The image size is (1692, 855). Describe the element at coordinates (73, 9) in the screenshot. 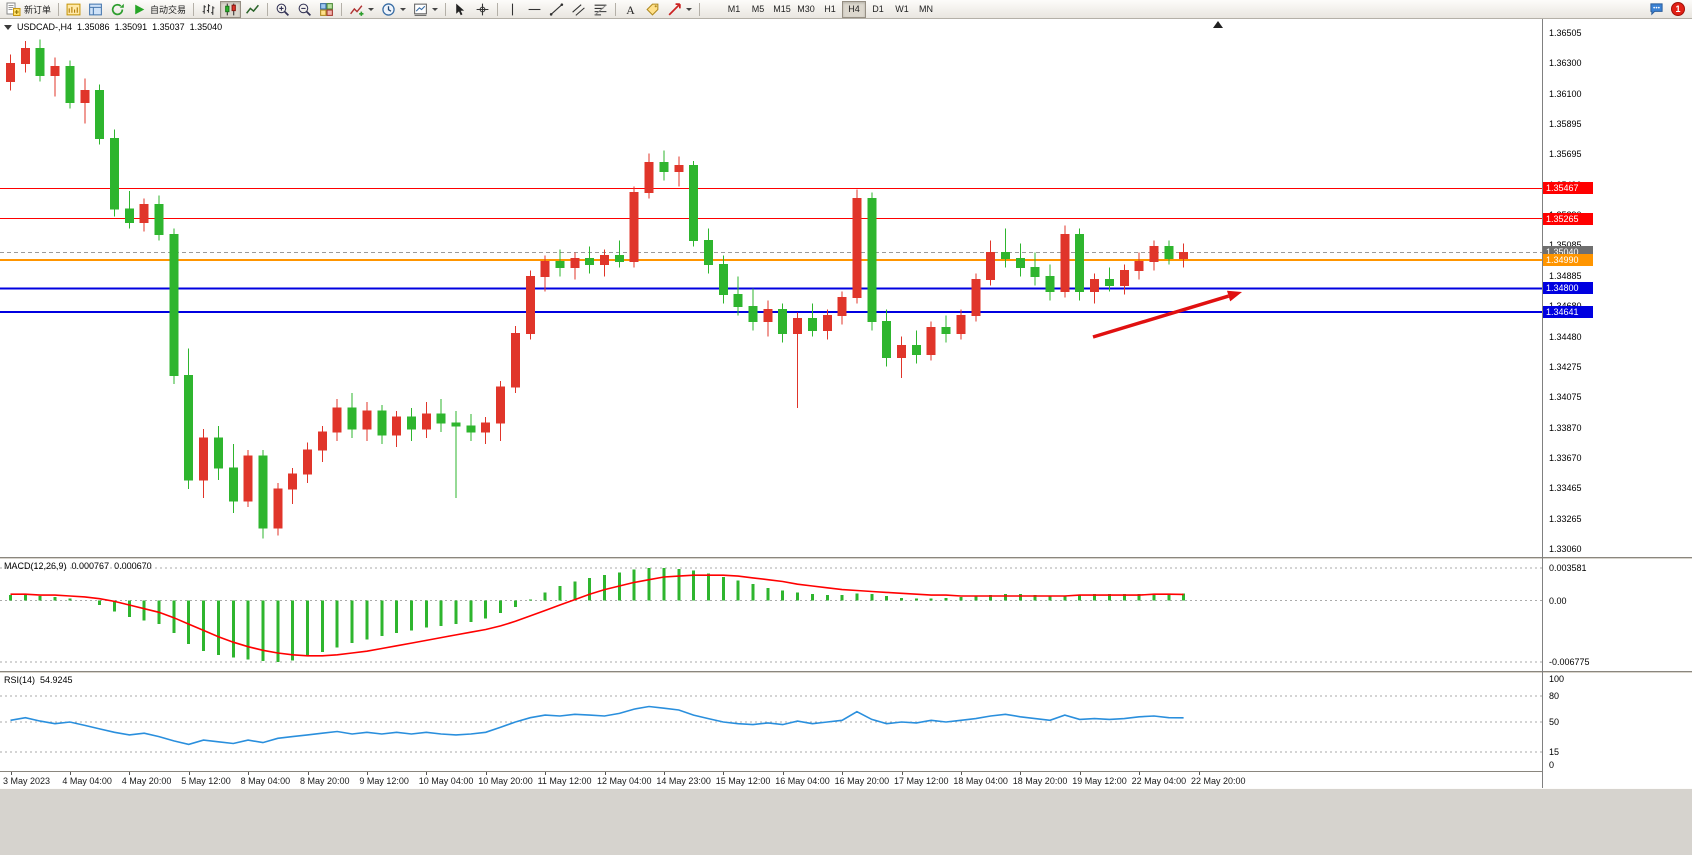

I see `market-watch-button` at that location.